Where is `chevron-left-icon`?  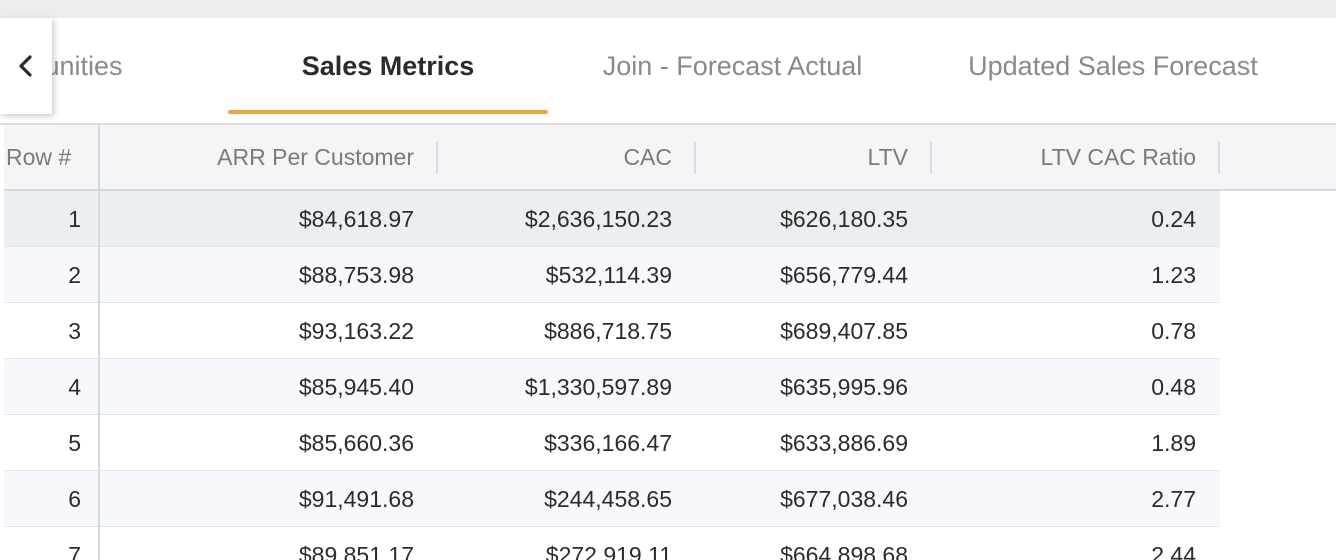
chevron-left-icon is located at coordinates (25, 66).